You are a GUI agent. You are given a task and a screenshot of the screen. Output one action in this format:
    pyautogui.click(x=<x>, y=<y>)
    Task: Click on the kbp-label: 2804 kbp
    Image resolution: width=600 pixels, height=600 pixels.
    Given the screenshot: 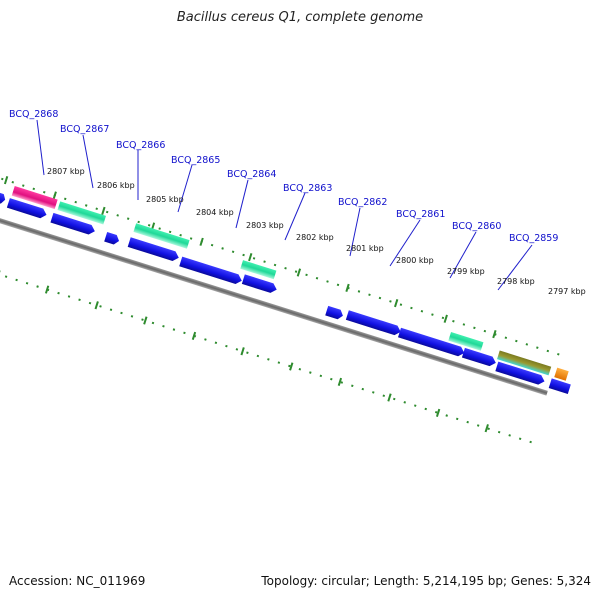 What is the action you would take?
    pyautogui.click(x=215, y=212)
    